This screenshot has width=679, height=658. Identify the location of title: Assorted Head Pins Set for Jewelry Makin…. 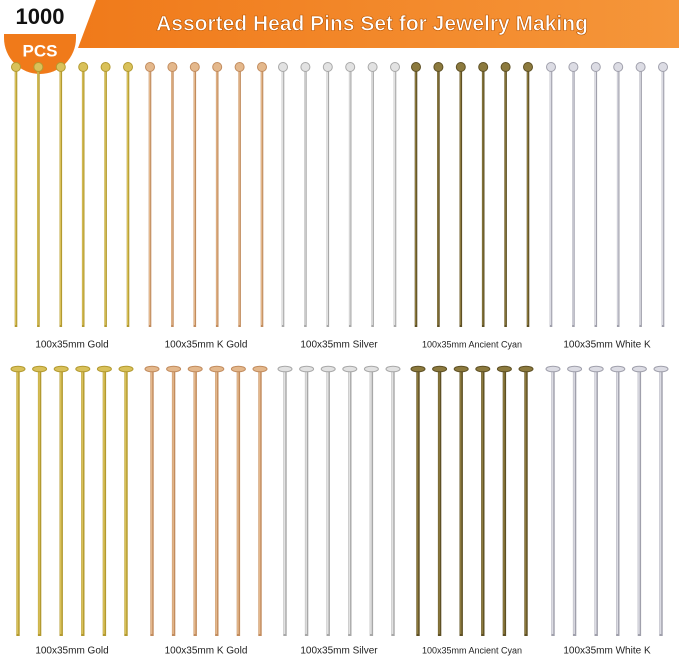
(372, 24).